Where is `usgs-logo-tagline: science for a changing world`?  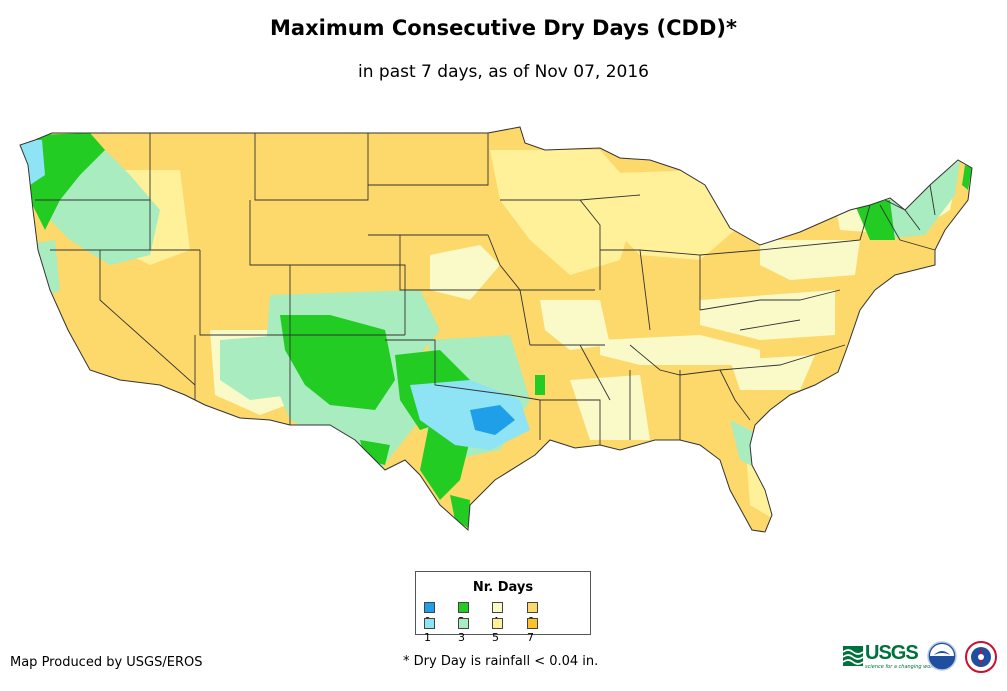
usgs-logo-tagline: science for a changing world is located at coordinates (901, 667).